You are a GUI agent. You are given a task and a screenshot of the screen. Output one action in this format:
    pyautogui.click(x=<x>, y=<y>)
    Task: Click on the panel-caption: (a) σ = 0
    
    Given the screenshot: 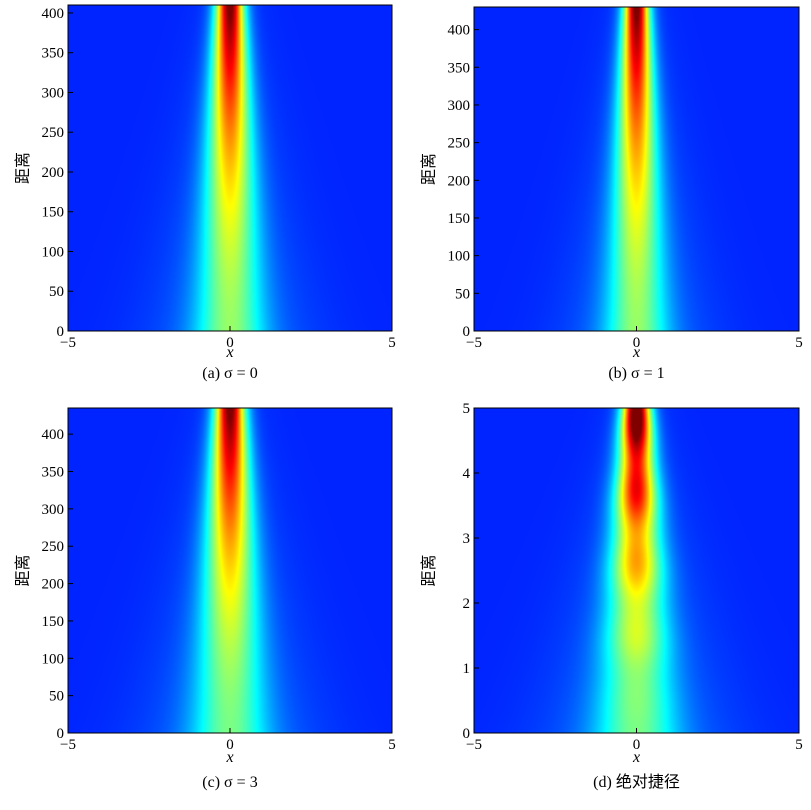 What is the action you would take?
    pyautogui.click(x=229, y=373)
    